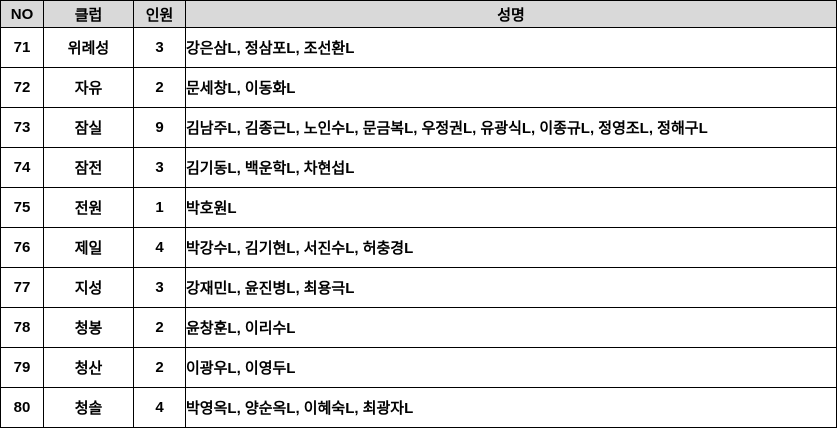 The image size is (837, 428). I want to click on cell-club: 청산, so click(88, 367).